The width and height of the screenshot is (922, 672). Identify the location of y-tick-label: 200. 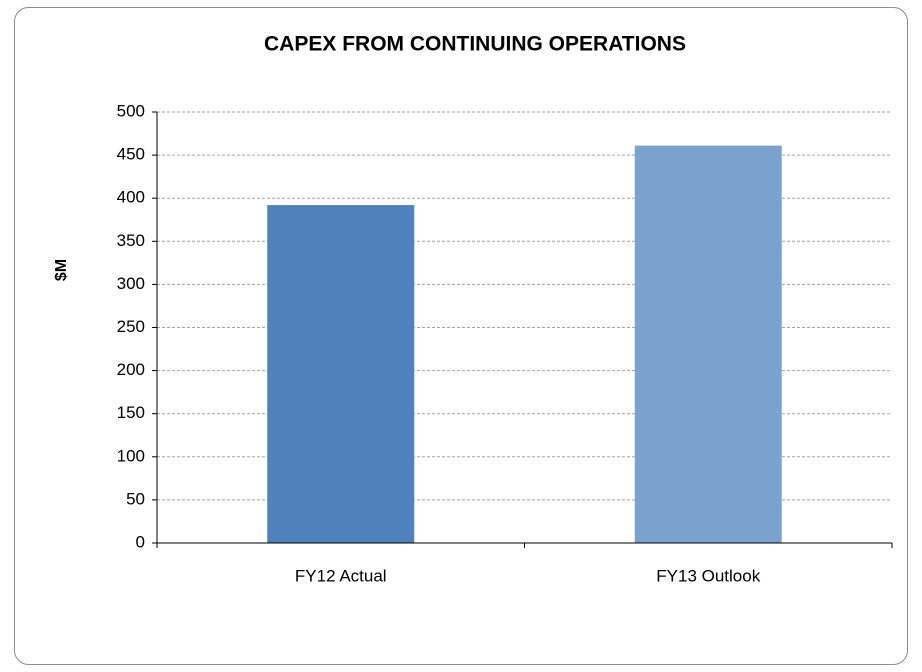
(131, 369).